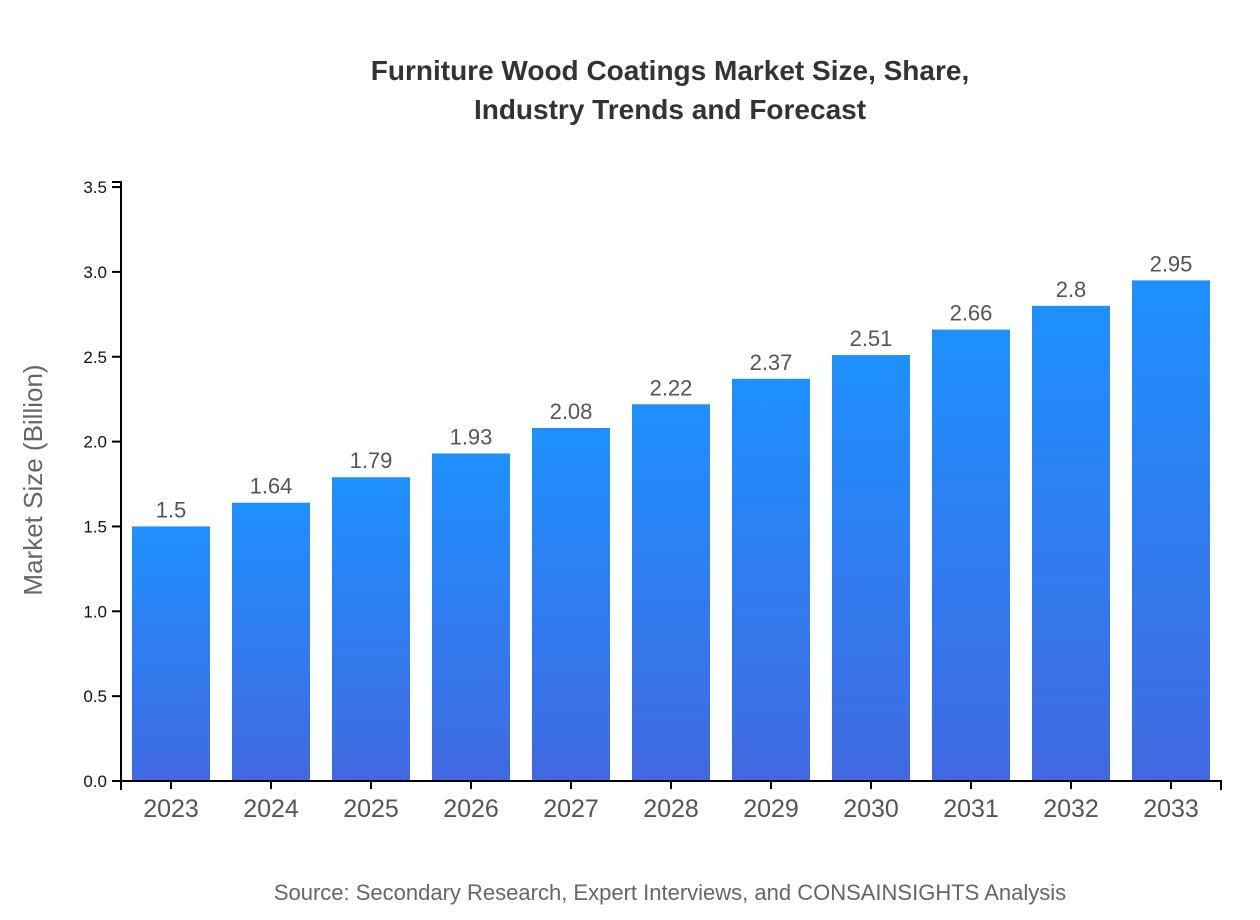 This screenshot has width=1260, height=920. What do you see at coordinates (1171, 263) in the screenshot?
I see `data-label-2033: 2.95` at bounding box center [1171, 263].